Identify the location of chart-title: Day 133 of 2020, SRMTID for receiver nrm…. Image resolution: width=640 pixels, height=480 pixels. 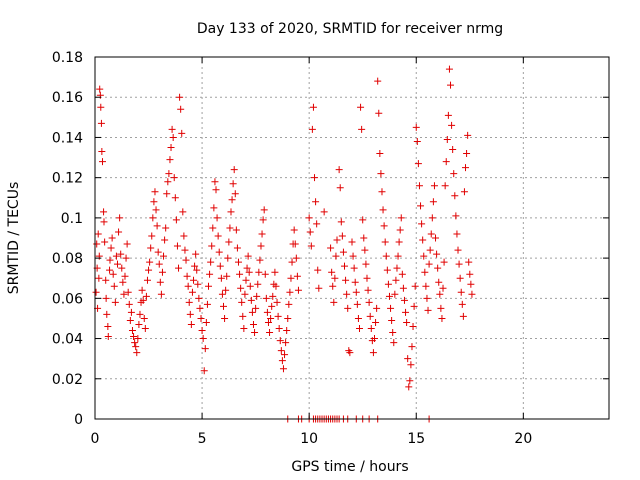
(350, 29).